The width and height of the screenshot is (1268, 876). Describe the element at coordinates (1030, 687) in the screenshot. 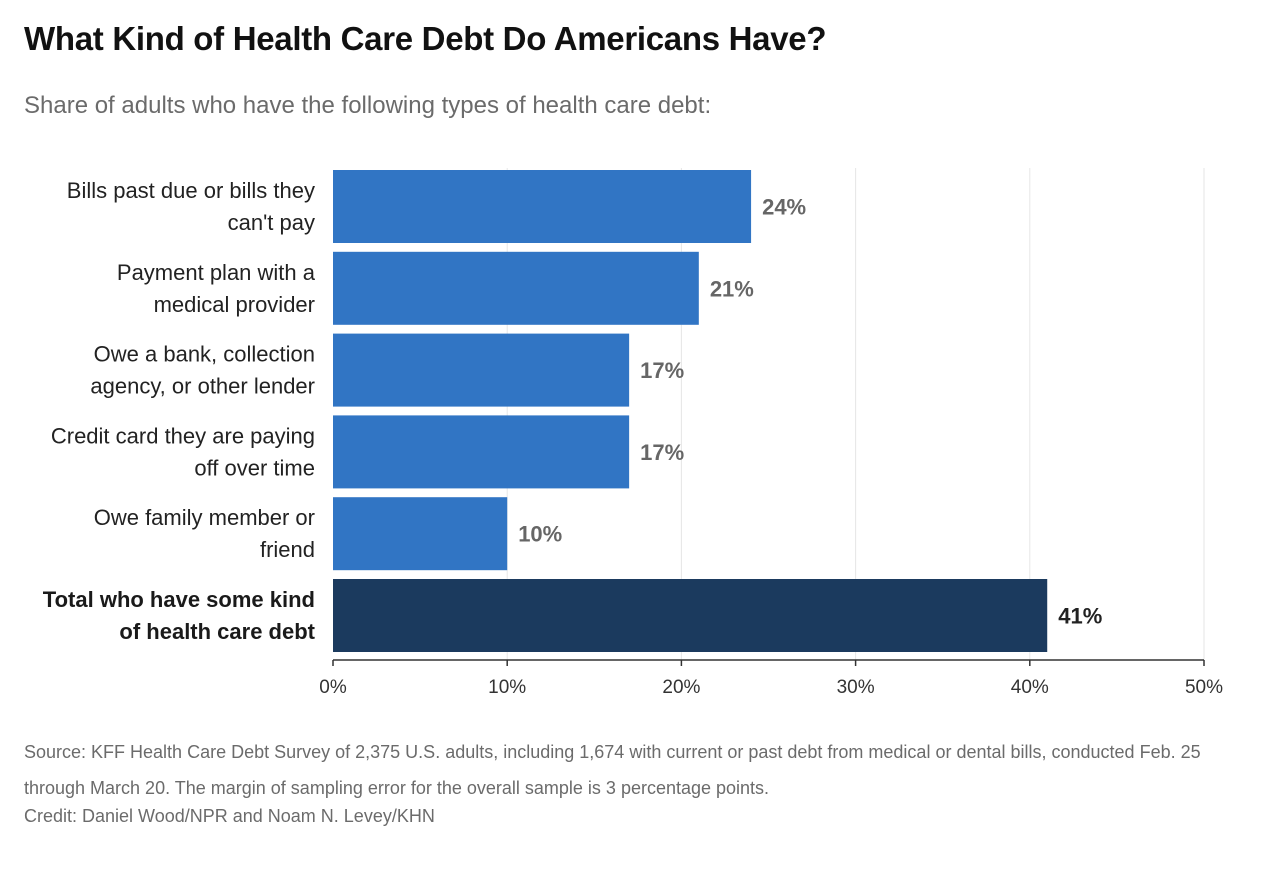

I see `x-tick-label: 40%` at that location.